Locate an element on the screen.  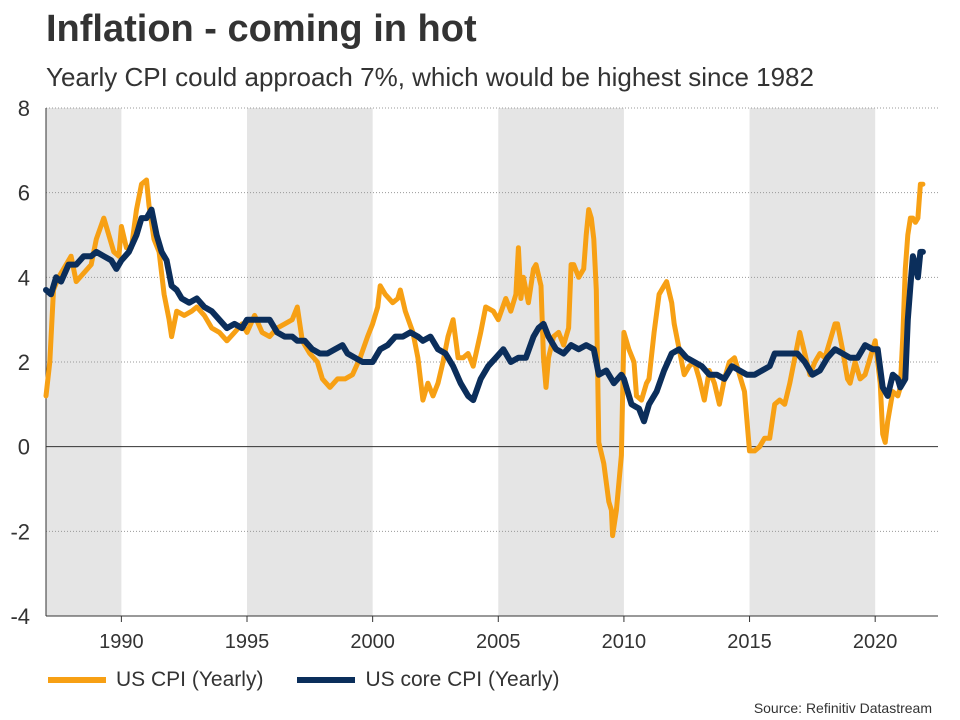
y-tick-label: 0 is located at coordinates (24, 447).